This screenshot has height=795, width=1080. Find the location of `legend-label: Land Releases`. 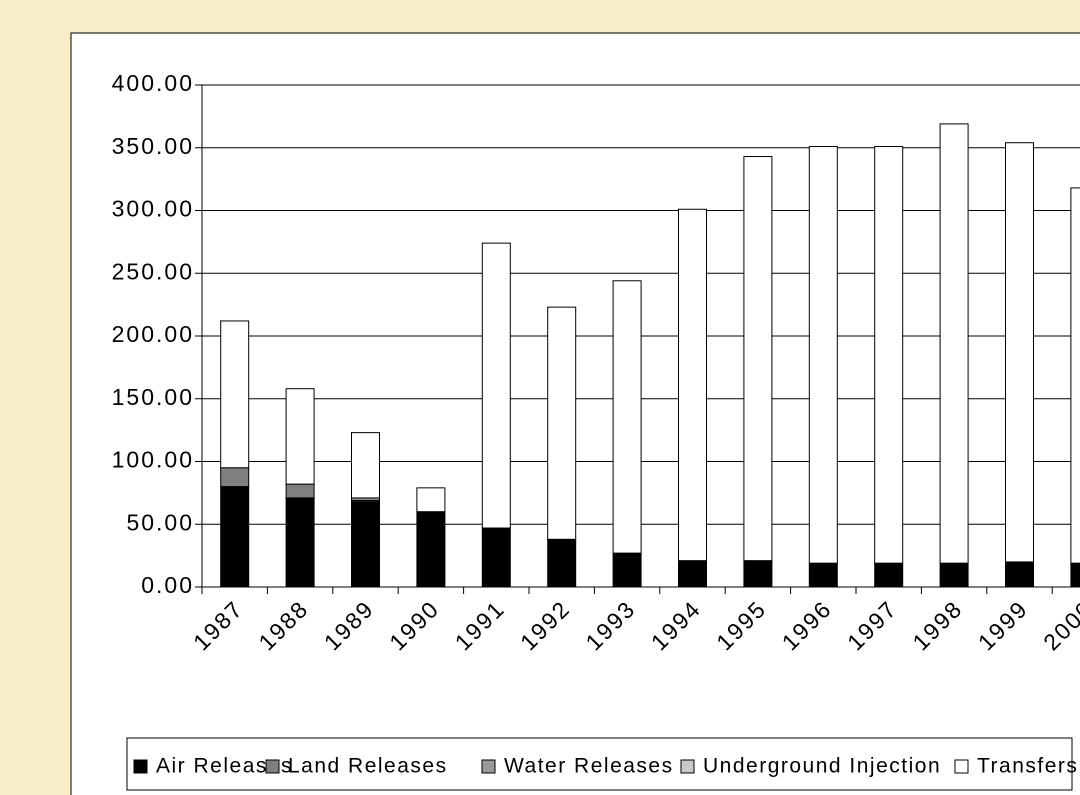

legend-label: Land Releases is located at coordinates (368, 766).